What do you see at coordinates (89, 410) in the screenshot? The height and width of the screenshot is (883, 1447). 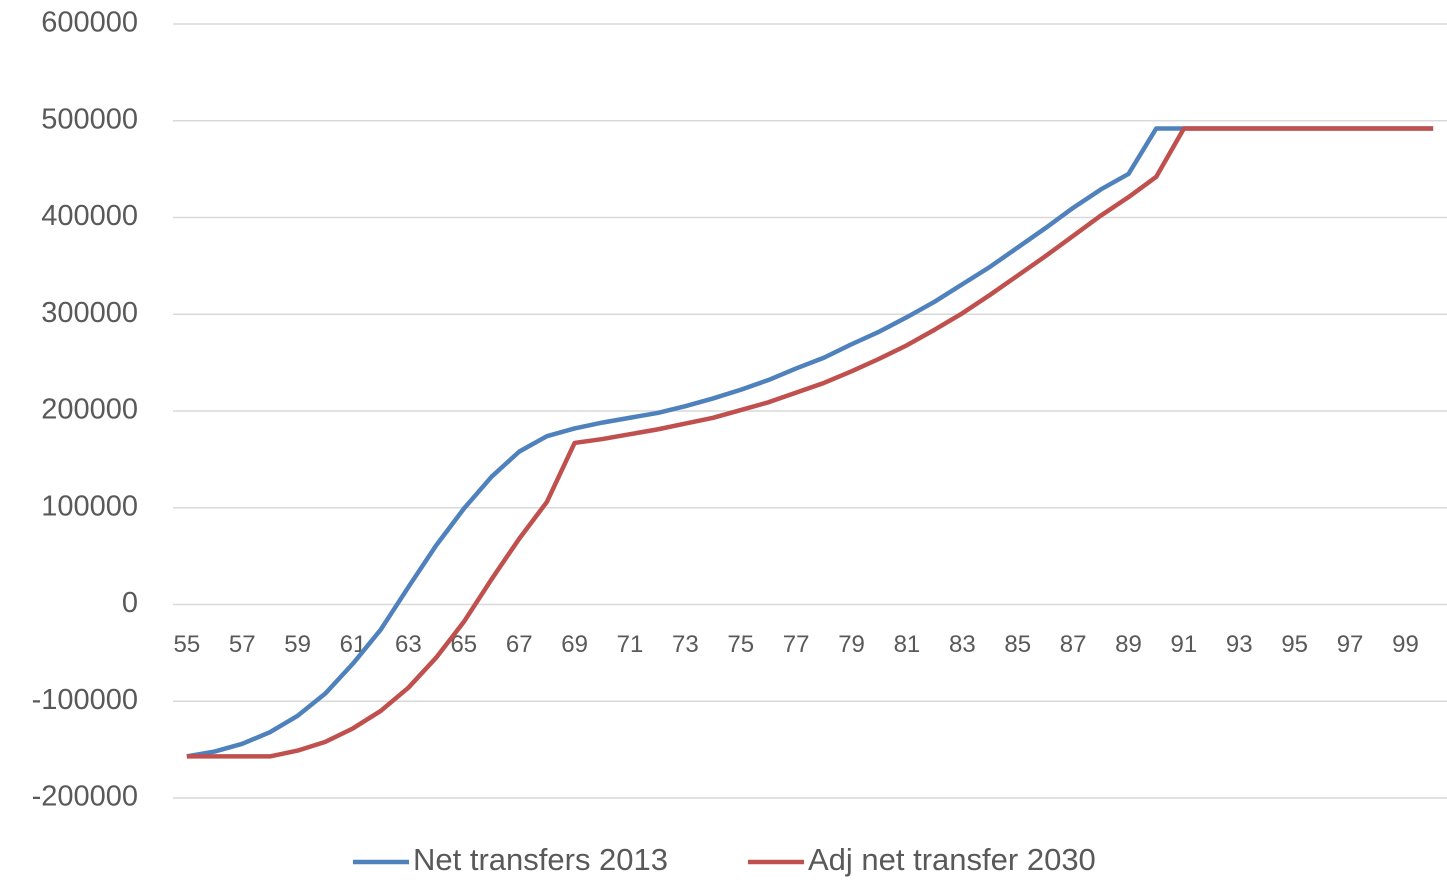 I see `y-tick-label: 200000` at bounding box center [89, 410].